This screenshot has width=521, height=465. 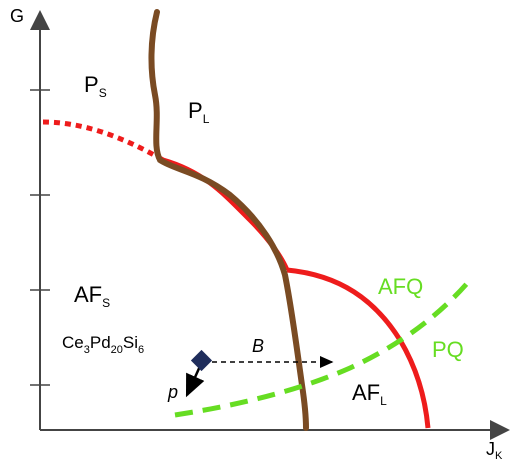 I want to click on compound-label: Ce3Pd20Si6, so click(x=103, y=344).